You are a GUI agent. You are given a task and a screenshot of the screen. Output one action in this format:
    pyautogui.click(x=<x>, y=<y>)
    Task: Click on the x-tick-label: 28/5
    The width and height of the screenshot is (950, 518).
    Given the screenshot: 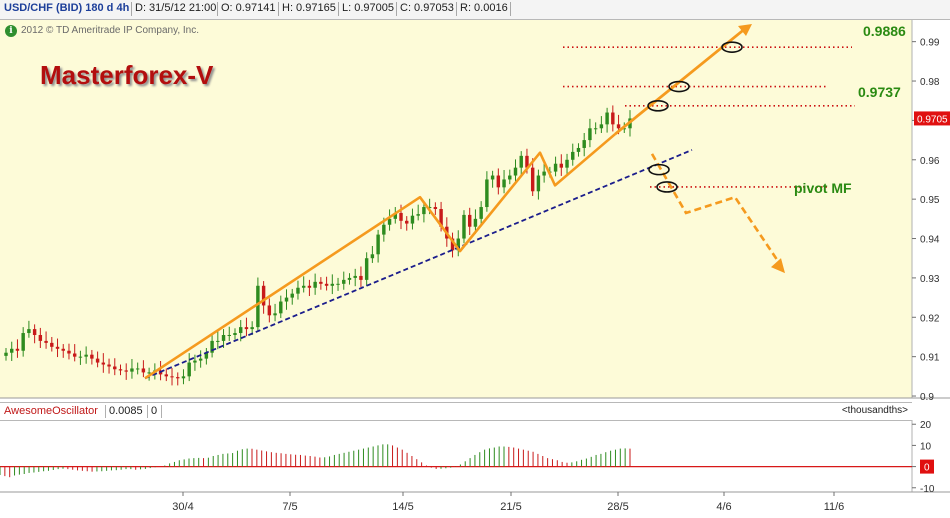 What is the action you would take?
    pyautogui.click(x=617, y=507)
    